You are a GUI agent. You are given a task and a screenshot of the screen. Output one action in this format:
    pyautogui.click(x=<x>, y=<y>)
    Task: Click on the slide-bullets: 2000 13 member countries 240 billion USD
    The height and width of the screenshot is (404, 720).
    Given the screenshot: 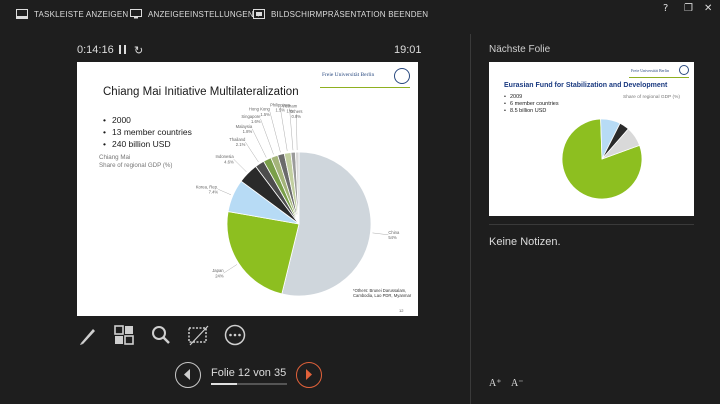 What is the action you would take?
    pyautogui.click(x=147, y=132)
    